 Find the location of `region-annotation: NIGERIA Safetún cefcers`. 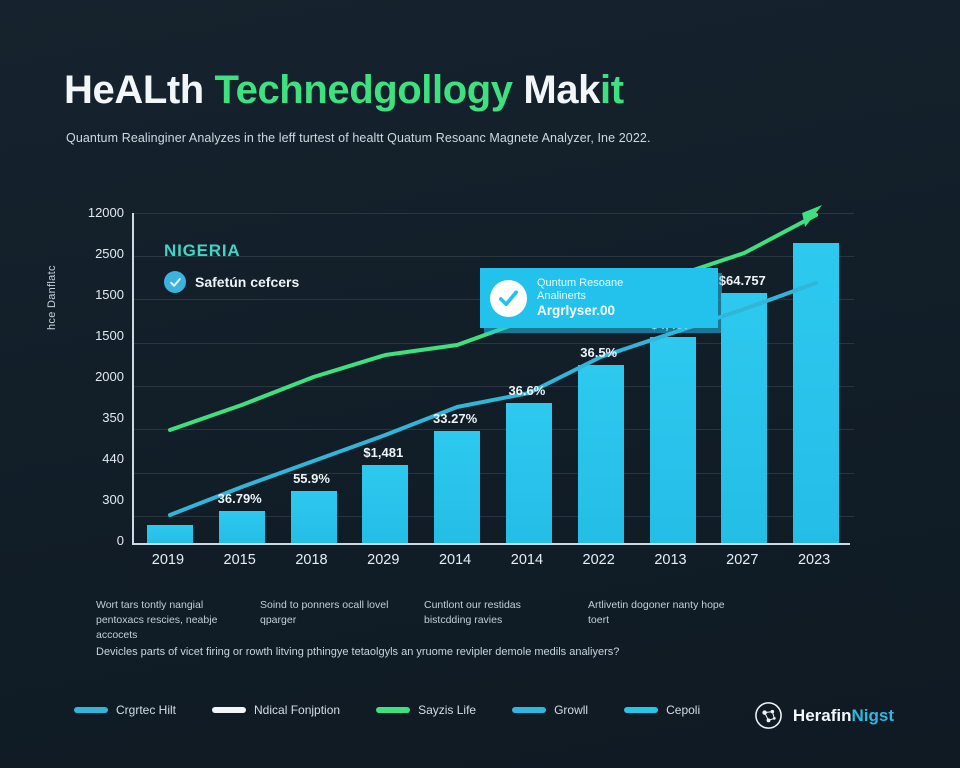

region-annotation: NIGERIA Safetún cefcers is located at coordinates (231, 267).